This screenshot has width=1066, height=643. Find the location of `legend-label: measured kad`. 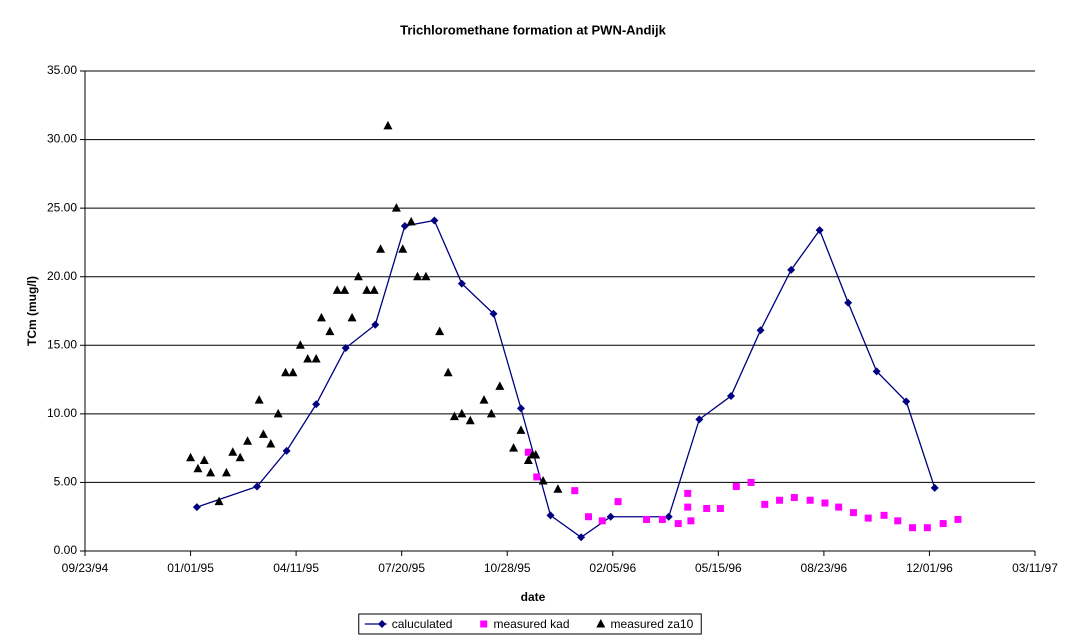

legend-label: measured kad is located at coordinates (531, 624).